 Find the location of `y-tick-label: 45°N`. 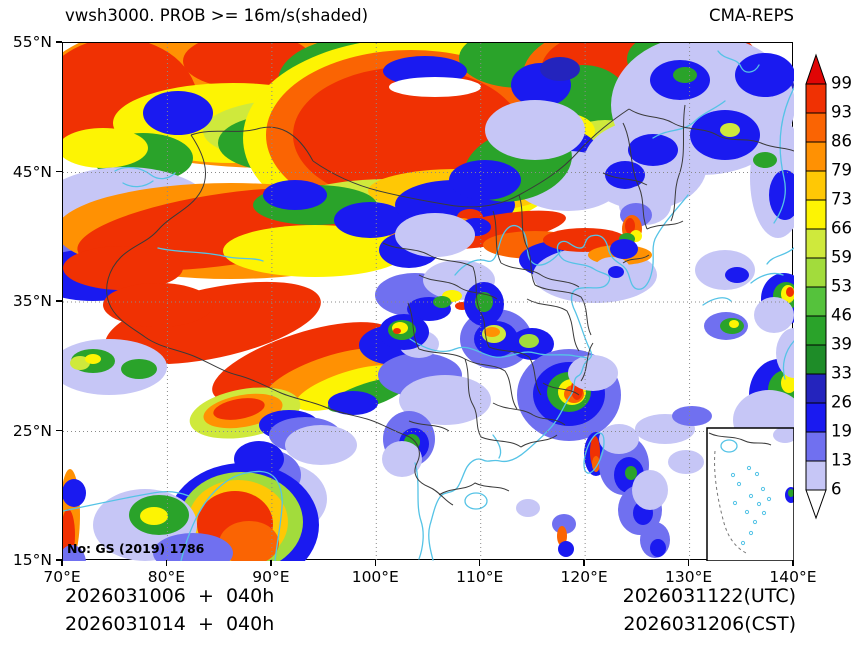

y-tick-label: 45°N is located at coordinates (32, 171).